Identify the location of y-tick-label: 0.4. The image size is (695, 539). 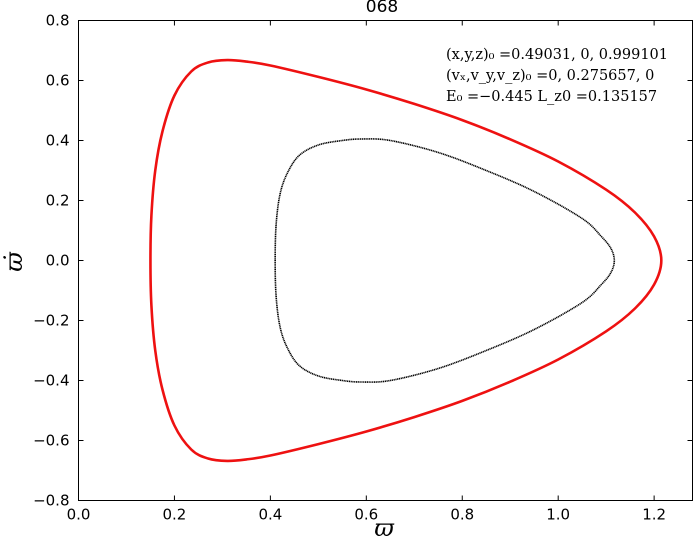
(58, 141).